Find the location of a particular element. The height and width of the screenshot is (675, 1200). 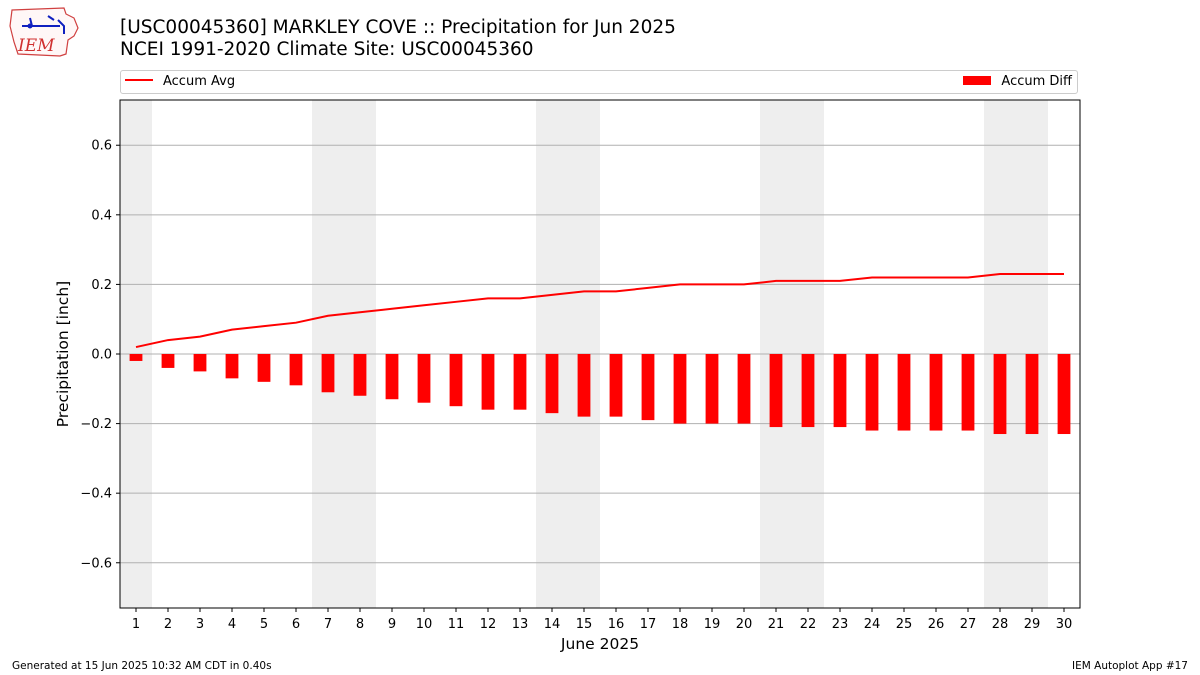

x-tick-label: 16 is located at coordinates (616, 624).